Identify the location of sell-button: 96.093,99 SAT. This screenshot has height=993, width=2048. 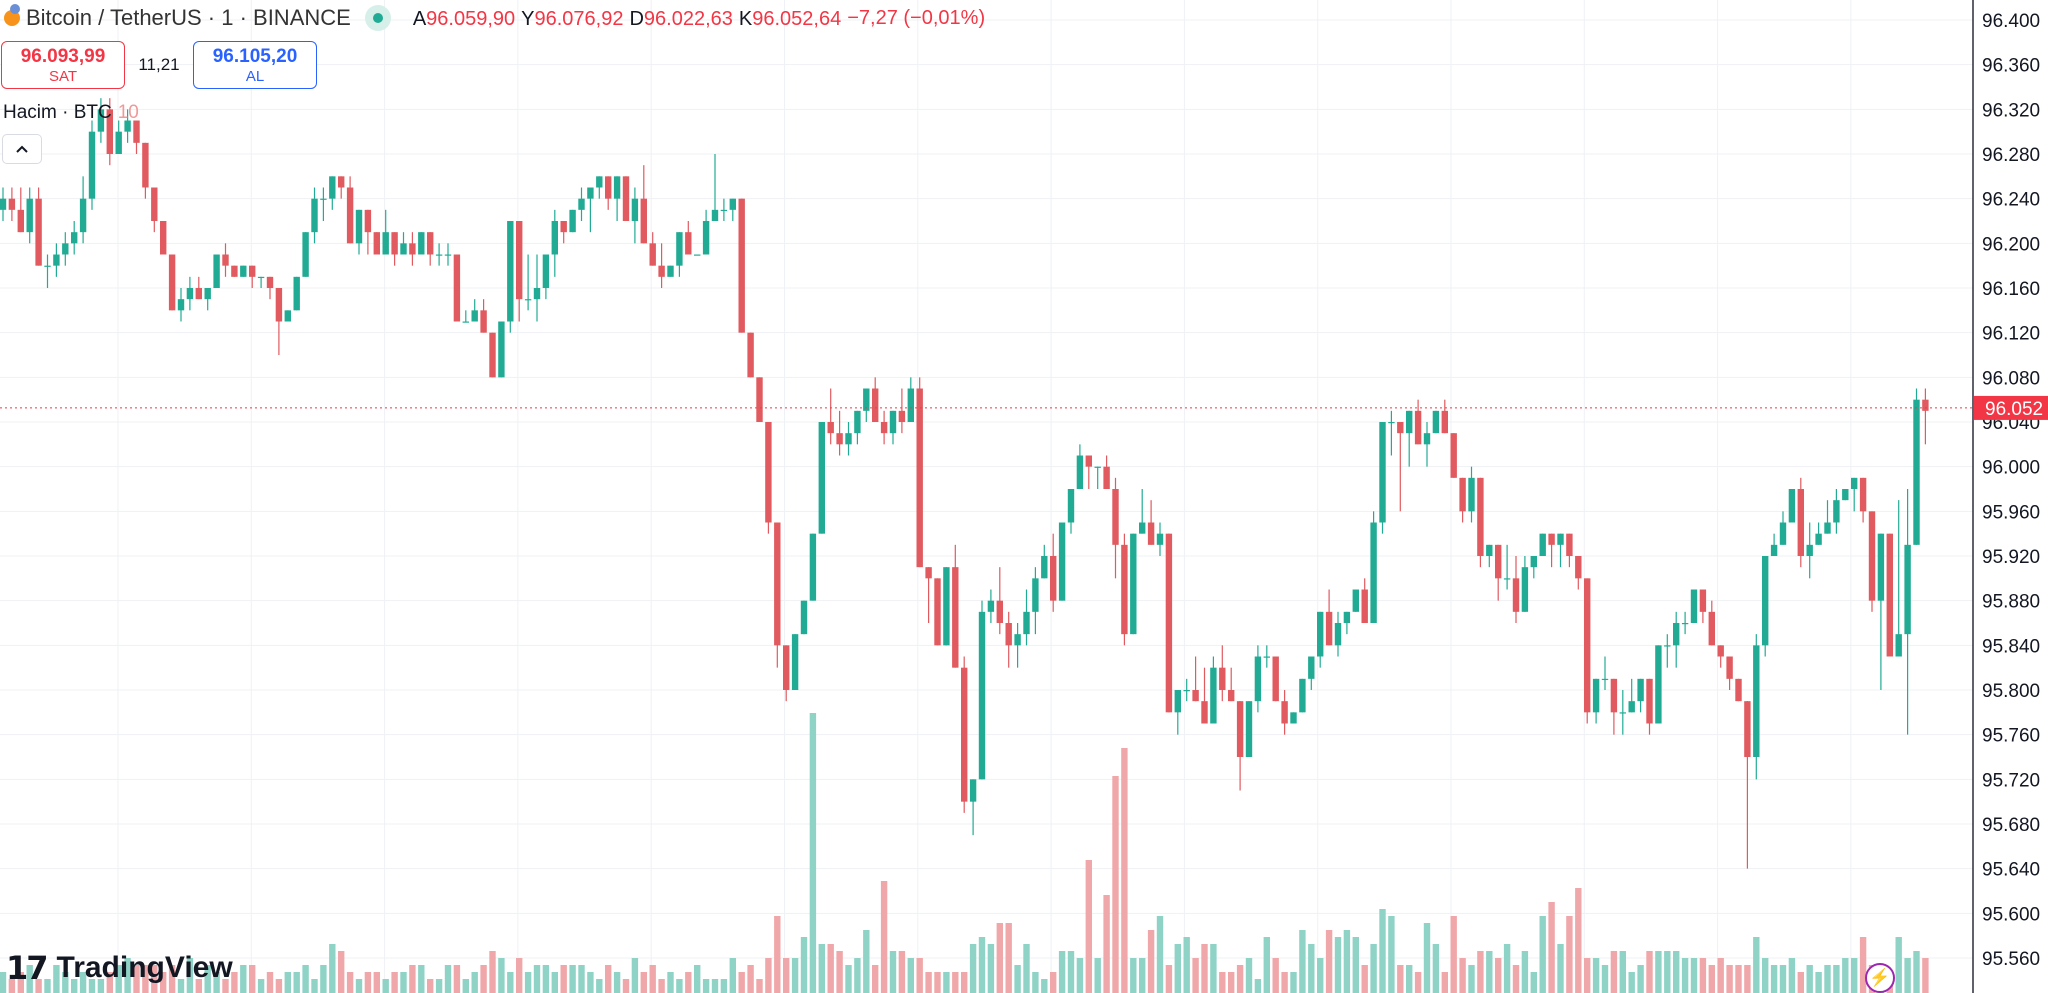
(63, 65).